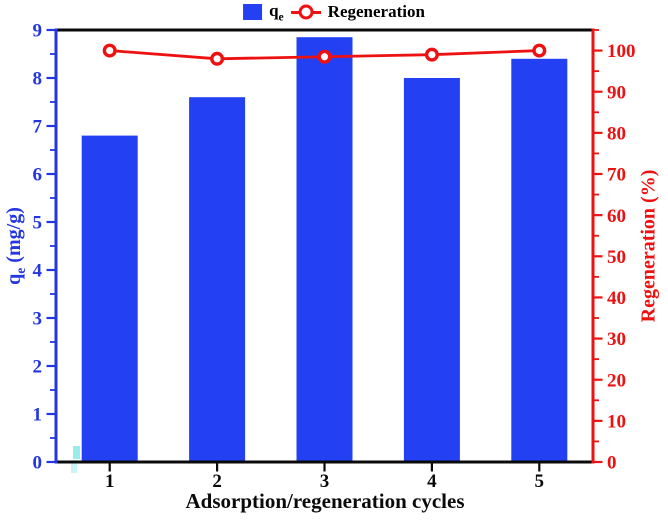  What do you see at coordinates (38, 319) in the screenshot?
I see `left-tick-label: 3` at bounding box center [38, 319].